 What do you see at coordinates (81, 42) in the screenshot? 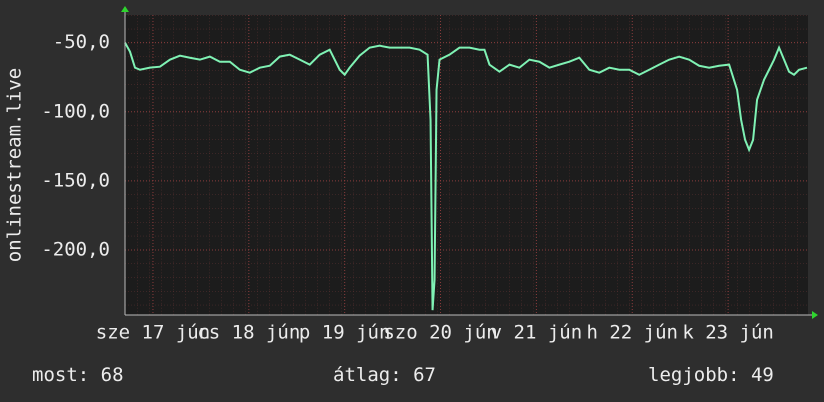
I see `y-tick-label: -50,0` at bounding box center [81, 42].